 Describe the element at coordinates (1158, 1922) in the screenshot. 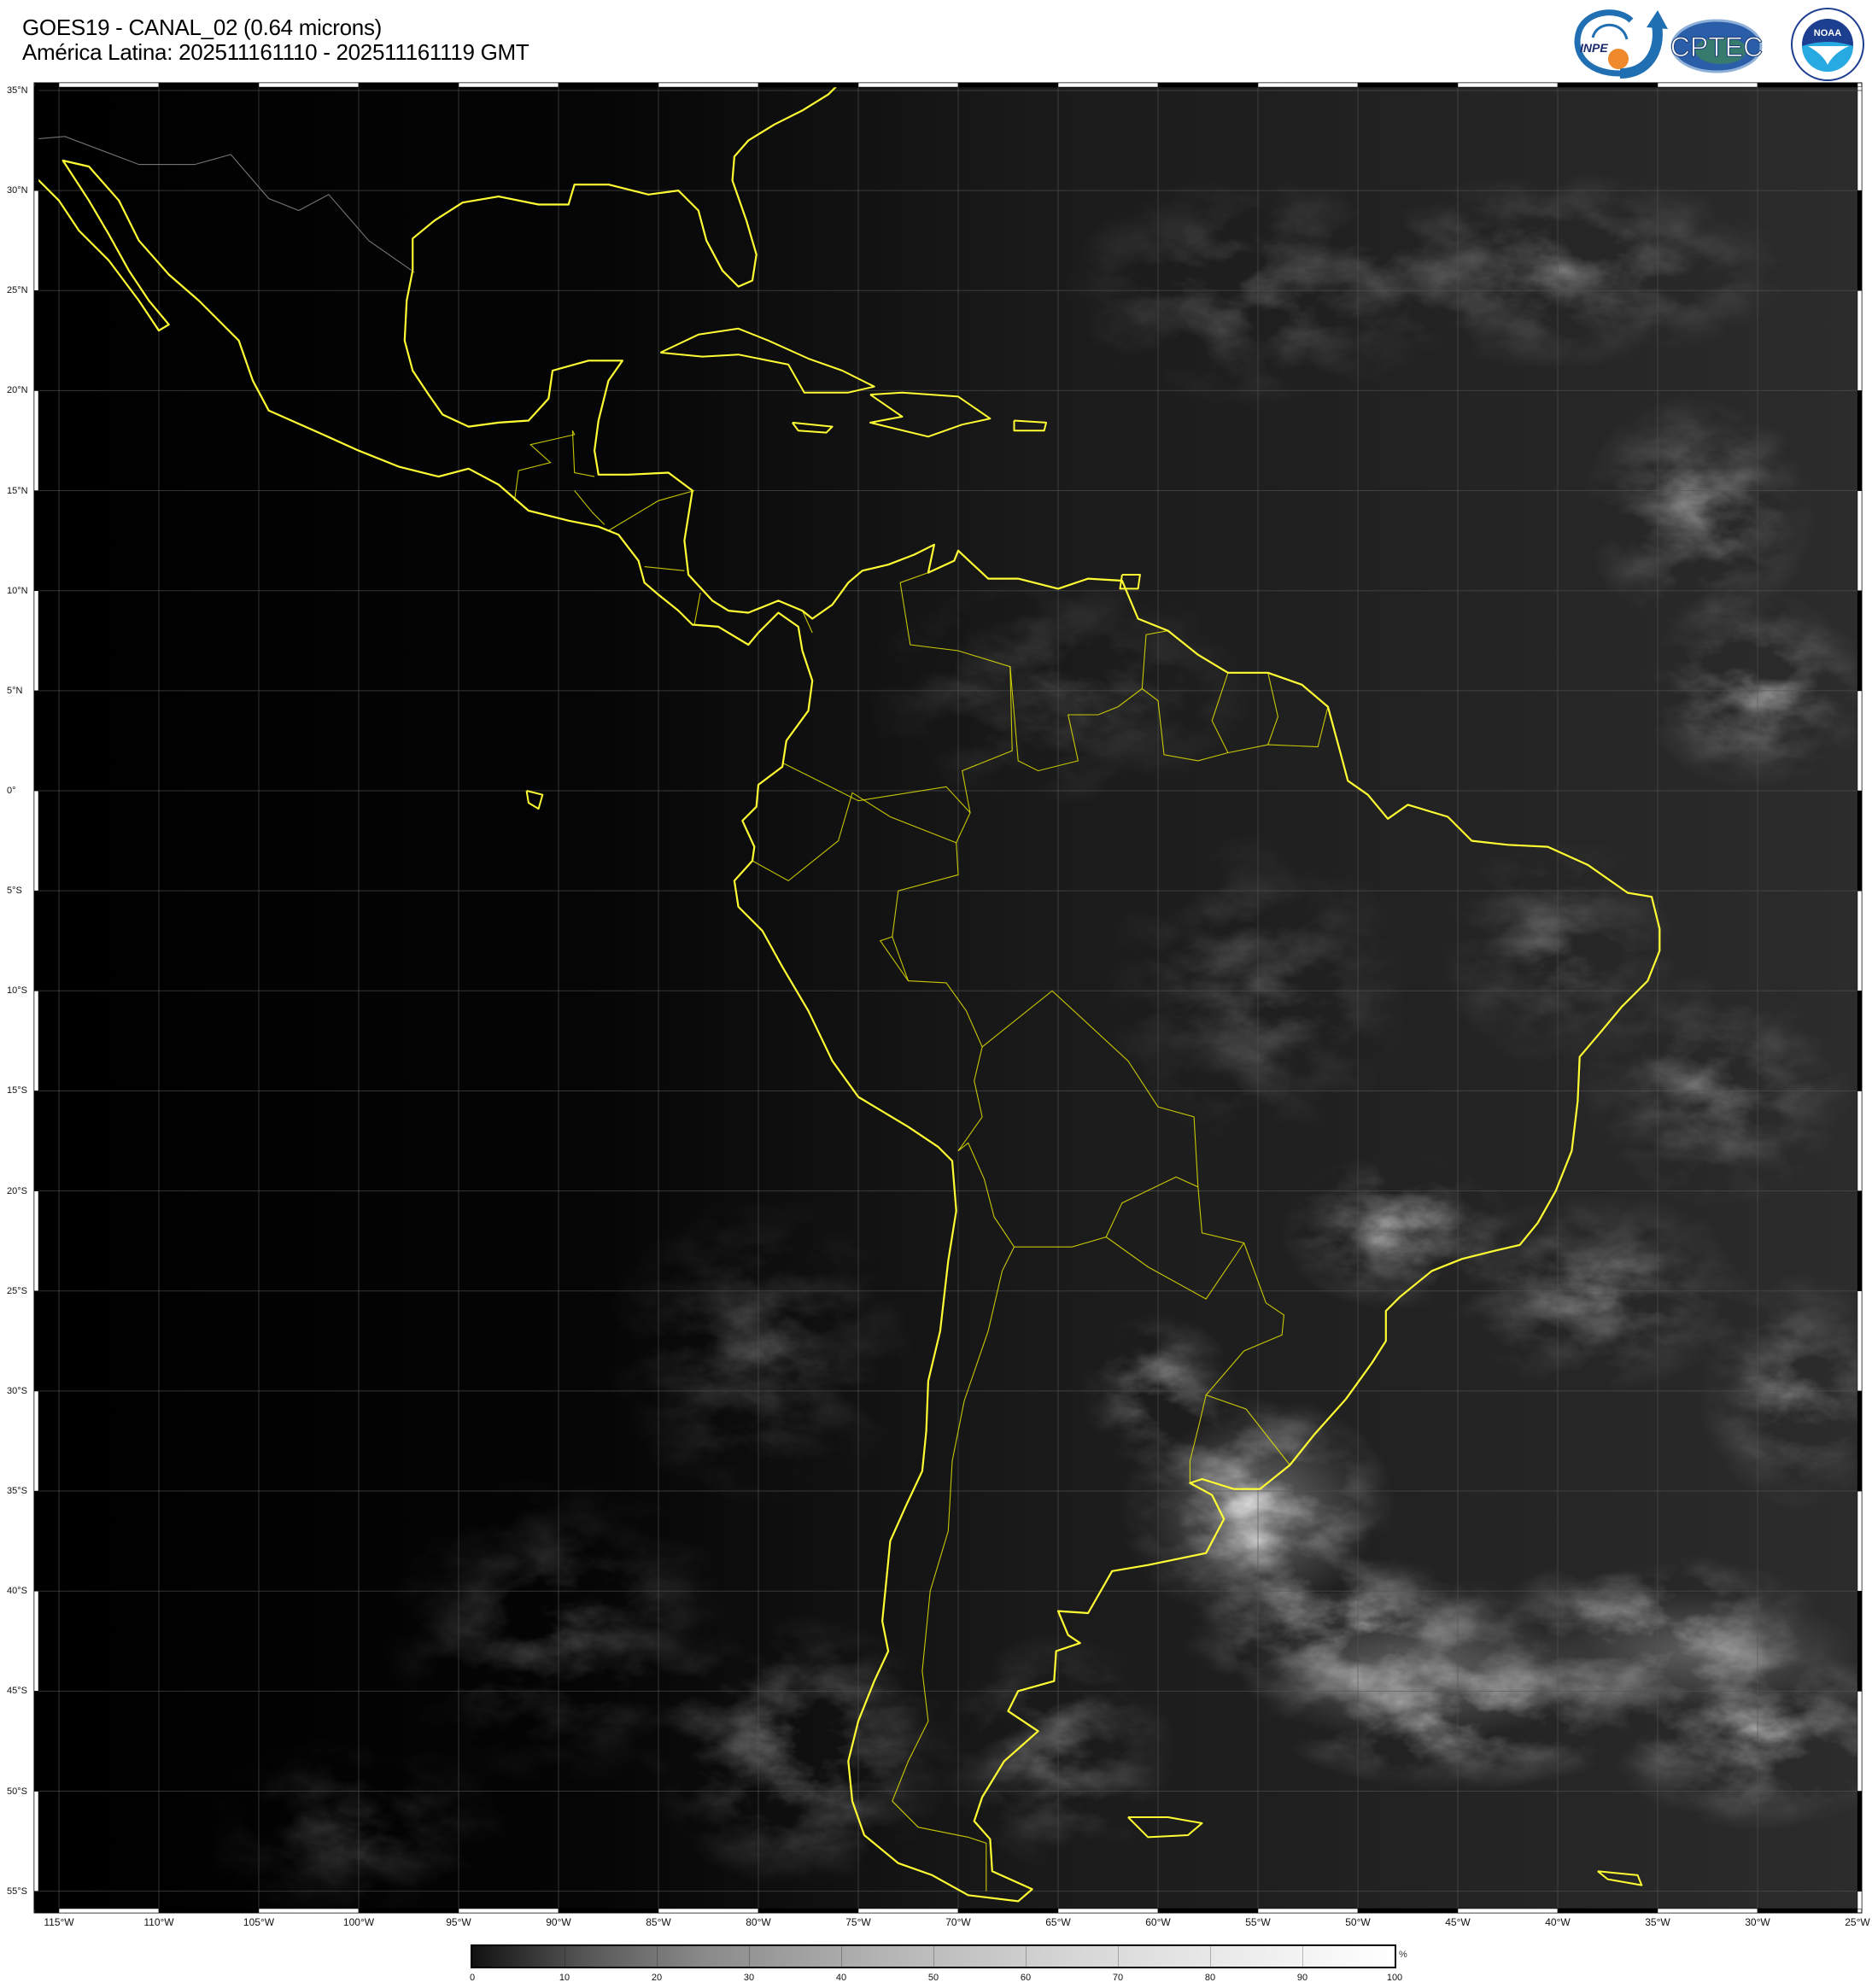

I see `longitude-label: 60°W` at that location.